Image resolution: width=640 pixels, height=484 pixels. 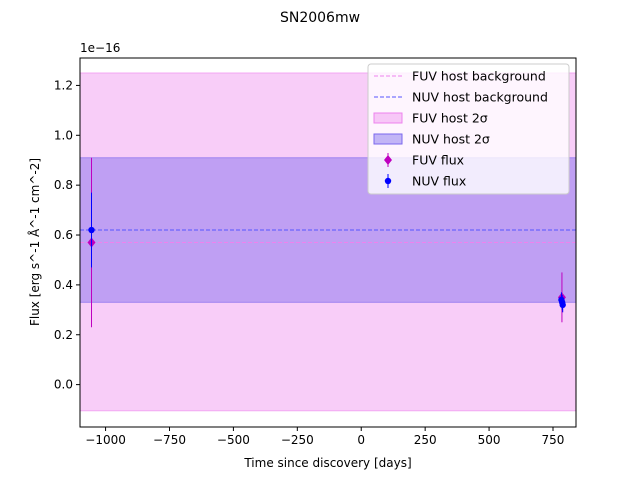 I want to click on legend-label-4: FUV flux, so click(x=438, y=160).